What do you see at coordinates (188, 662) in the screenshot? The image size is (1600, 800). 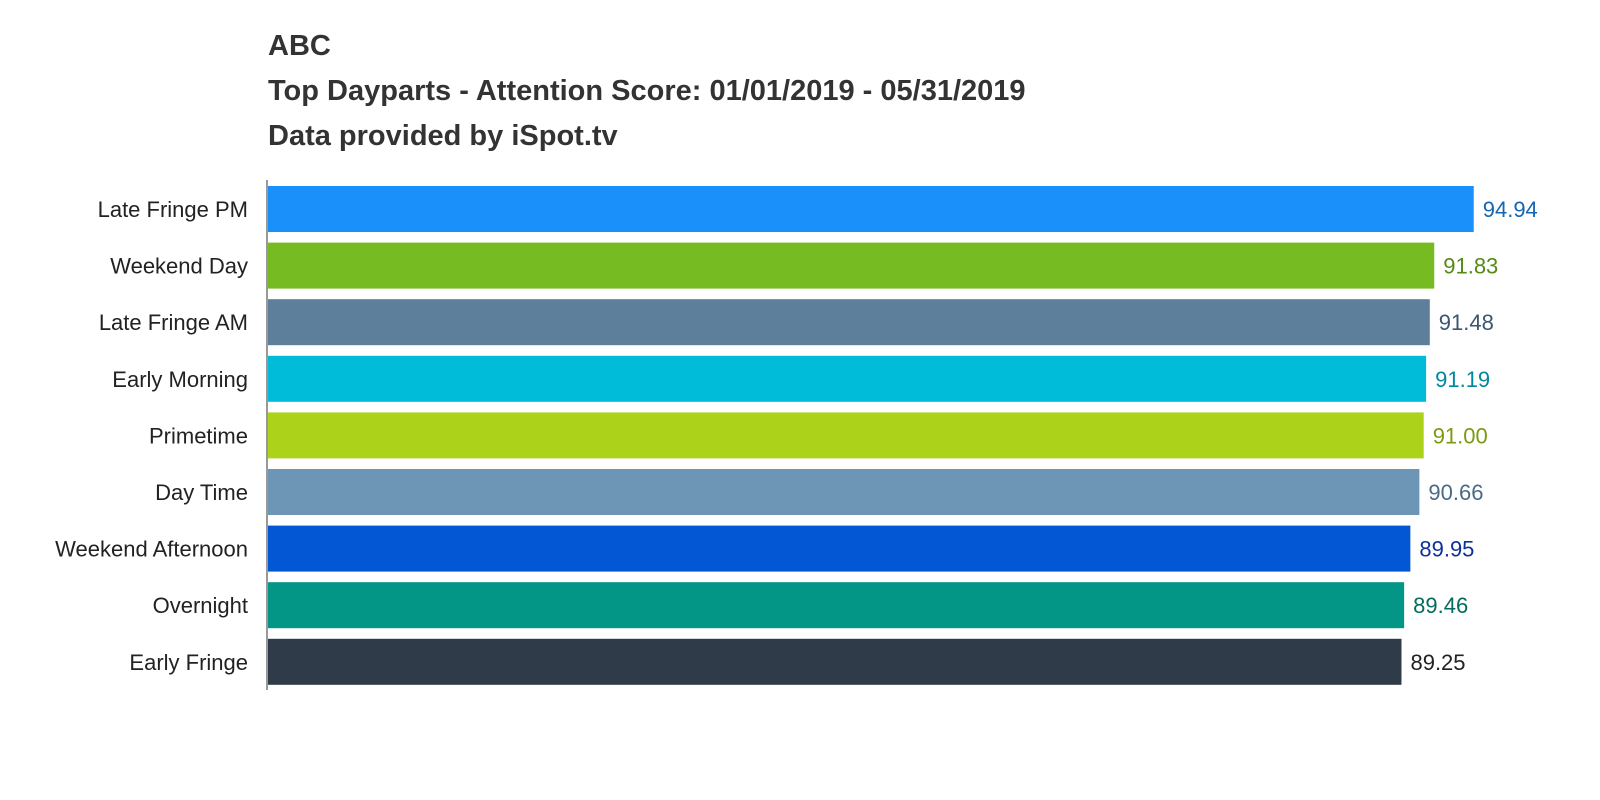 I see `category-label: Early Fringe` at bounding box center [188, 662].